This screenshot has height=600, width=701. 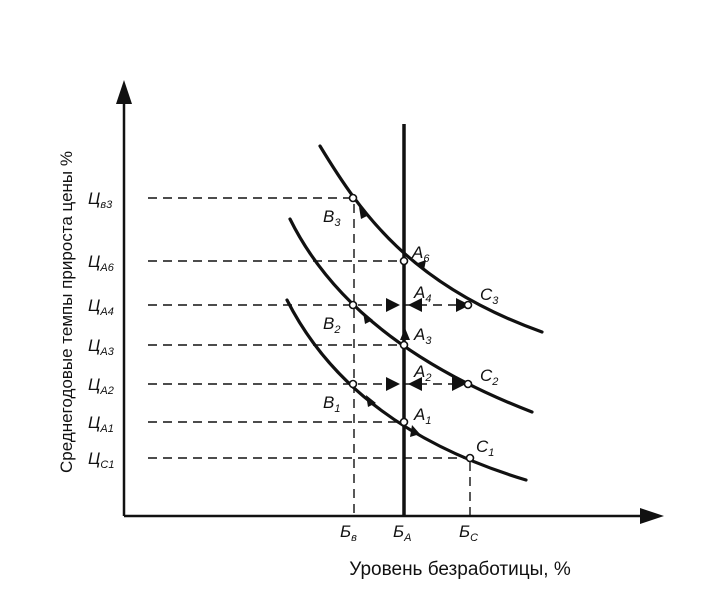 What do you see at coordinates (353, 198) in the screenshot?
I see `point-b3` at bounding box center [353, 198].